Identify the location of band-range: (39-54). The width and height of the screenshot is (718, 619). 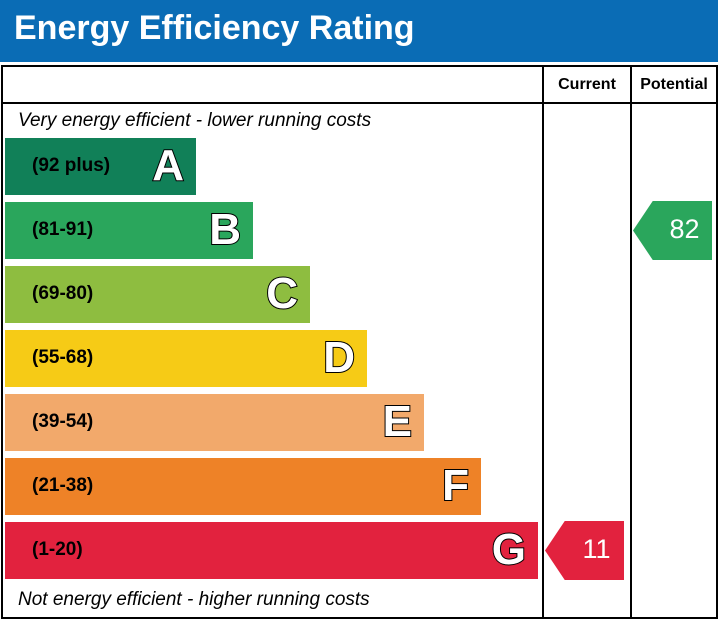
(63, 421).